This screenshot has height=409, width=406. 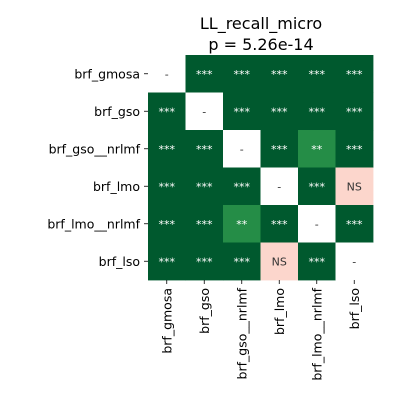 I want to click on x-tick-label: brf_lmo, so click(x=279, y=311).